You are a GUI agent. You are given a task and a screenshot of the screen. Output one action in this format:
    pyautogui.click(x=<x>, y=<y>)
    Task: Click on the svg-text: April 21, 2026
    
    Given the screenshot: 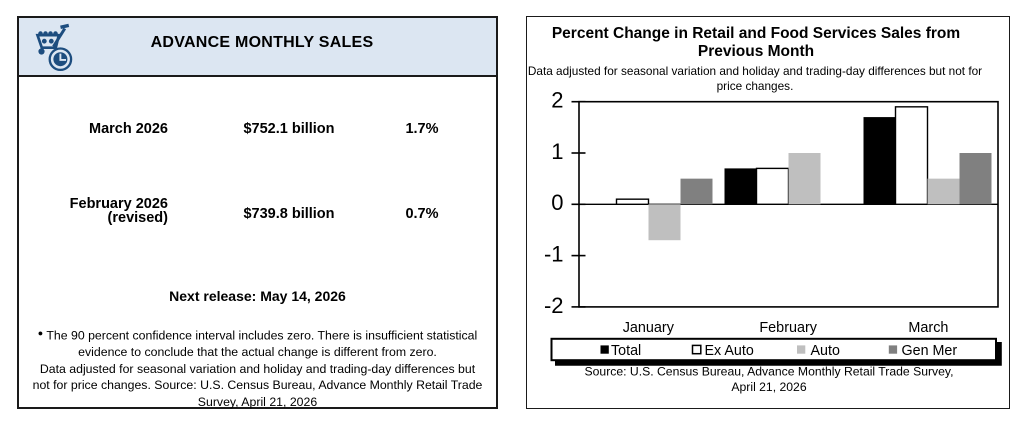 What is the action you would take?
    pyautogui.click(x=768, y=387)
    